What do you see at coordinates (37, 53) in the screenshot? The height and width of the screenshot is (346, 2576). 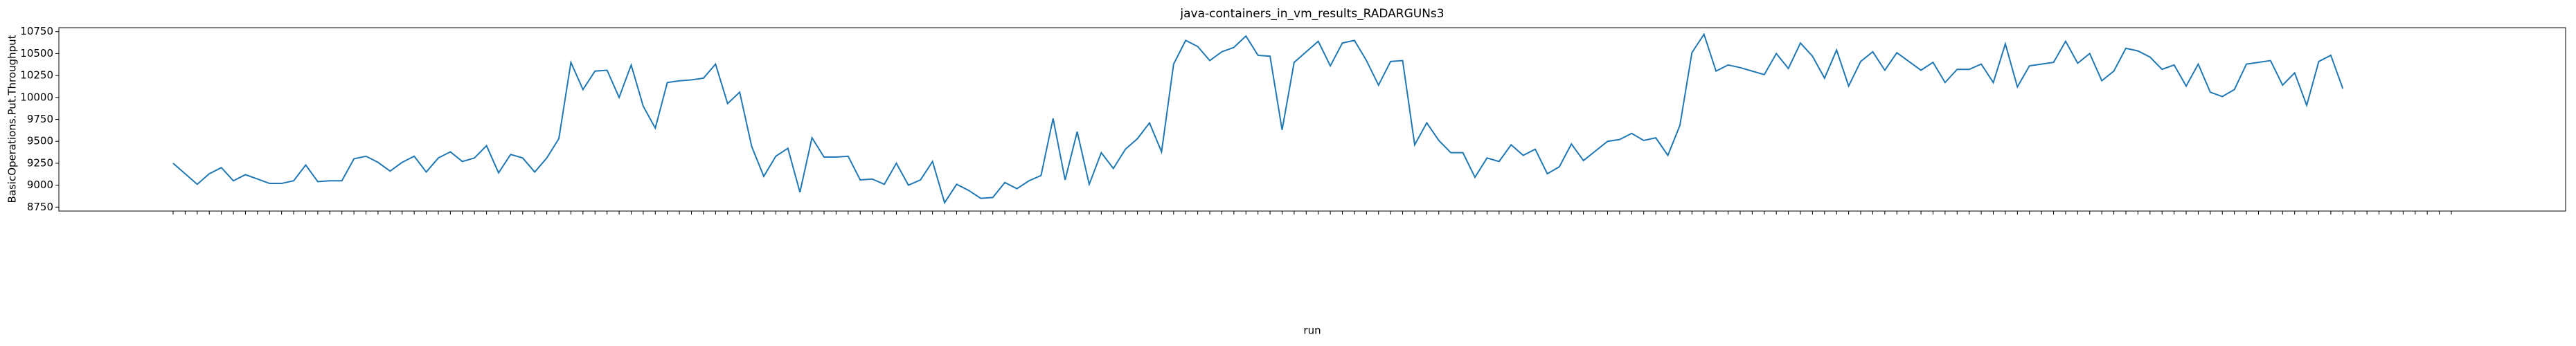 I see `y-tick-label: 10500` at bounding box center [37, 53].